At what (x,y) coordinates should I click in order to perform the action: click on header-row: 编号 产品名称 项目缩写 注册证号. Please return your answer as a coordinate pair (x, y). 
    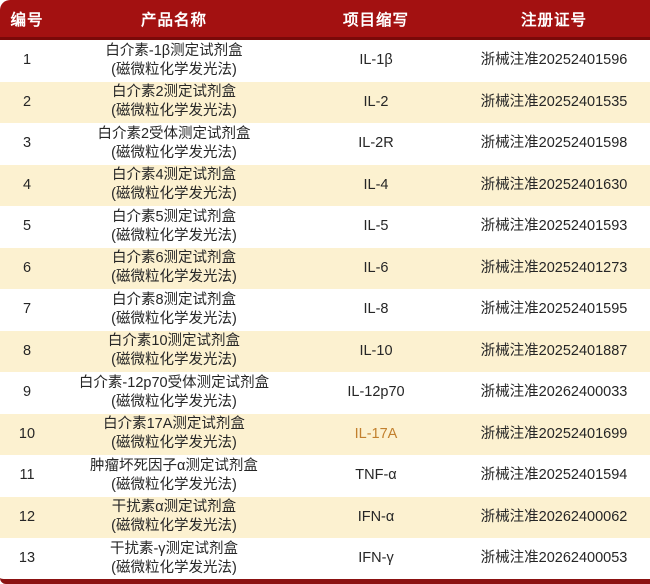
    Looking at the image, I should click on (325, 20).